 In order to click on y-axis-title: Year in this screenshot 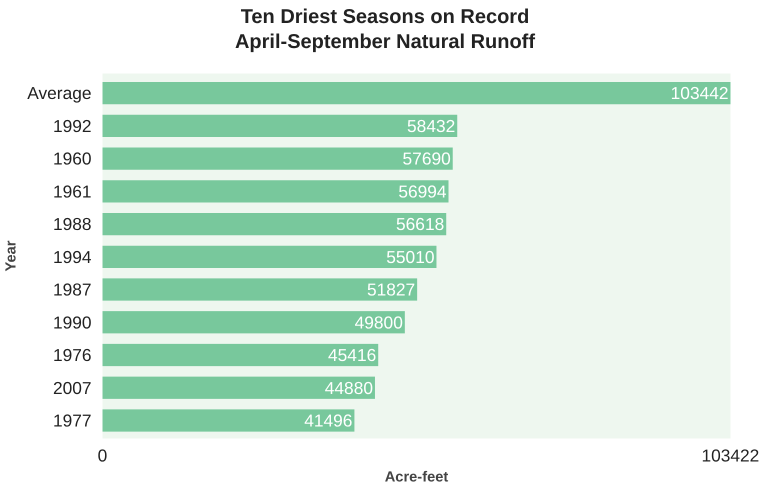, I will do `click(11, 256)`.